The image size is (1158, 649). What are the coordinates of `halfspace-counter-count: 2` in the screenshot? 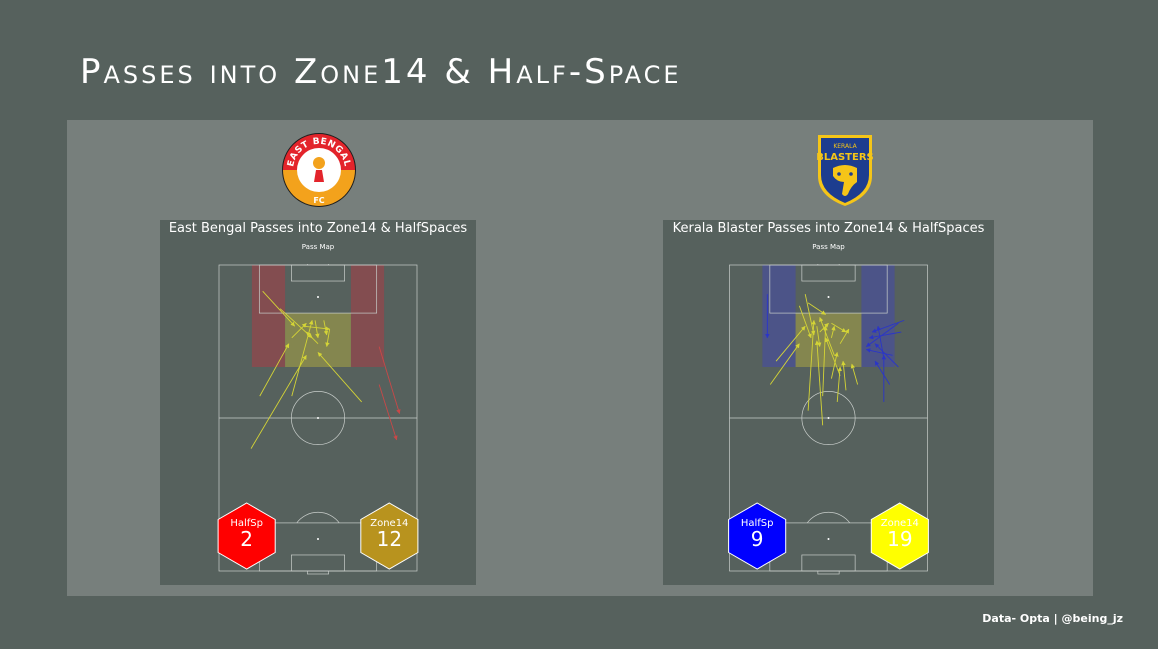 It's located at (246, 539).